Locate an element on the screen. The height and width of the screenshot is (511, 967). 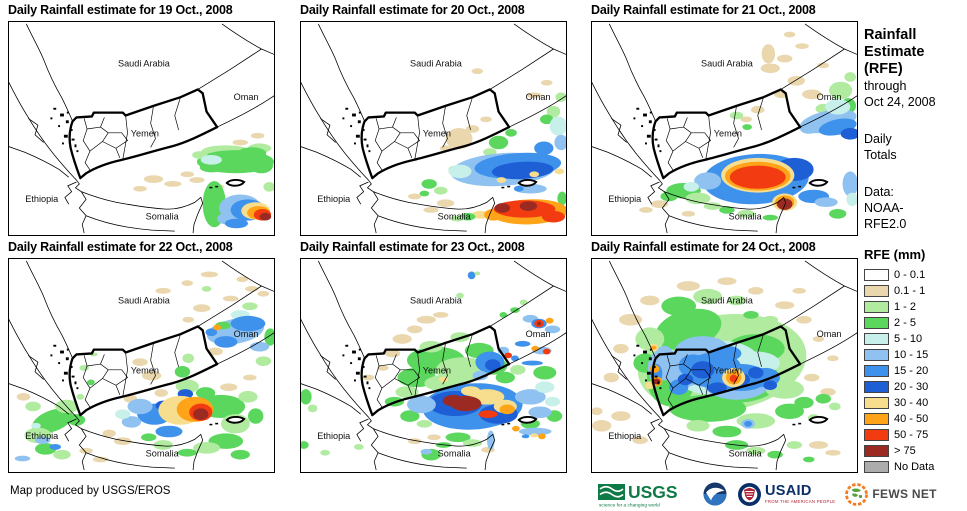
legend-label: 40 - 50 is located at coordinates (911, 418).